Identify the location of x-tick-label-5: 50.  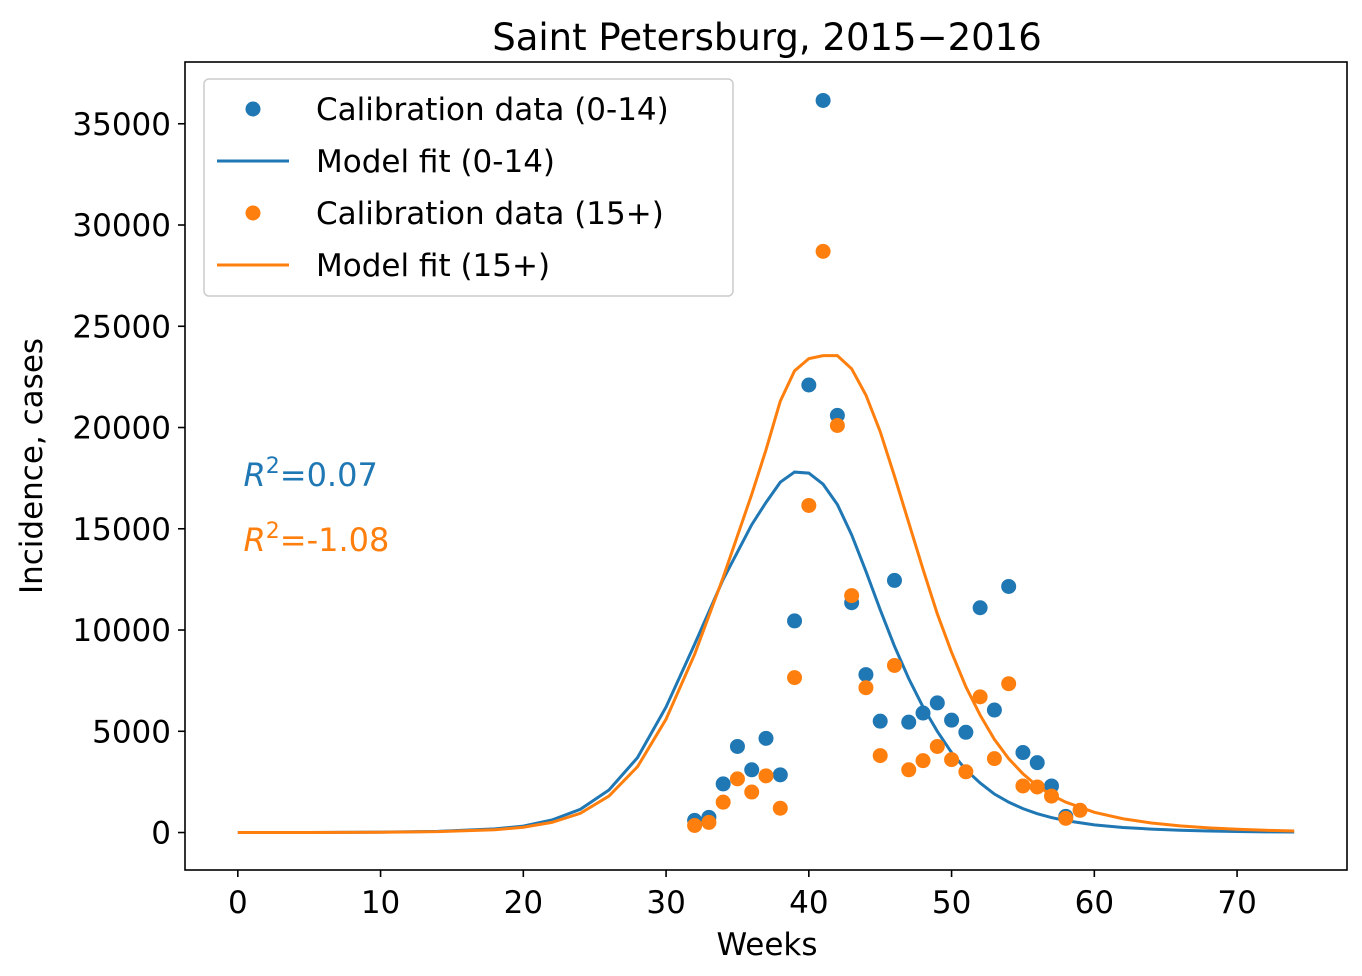
(951, 903).